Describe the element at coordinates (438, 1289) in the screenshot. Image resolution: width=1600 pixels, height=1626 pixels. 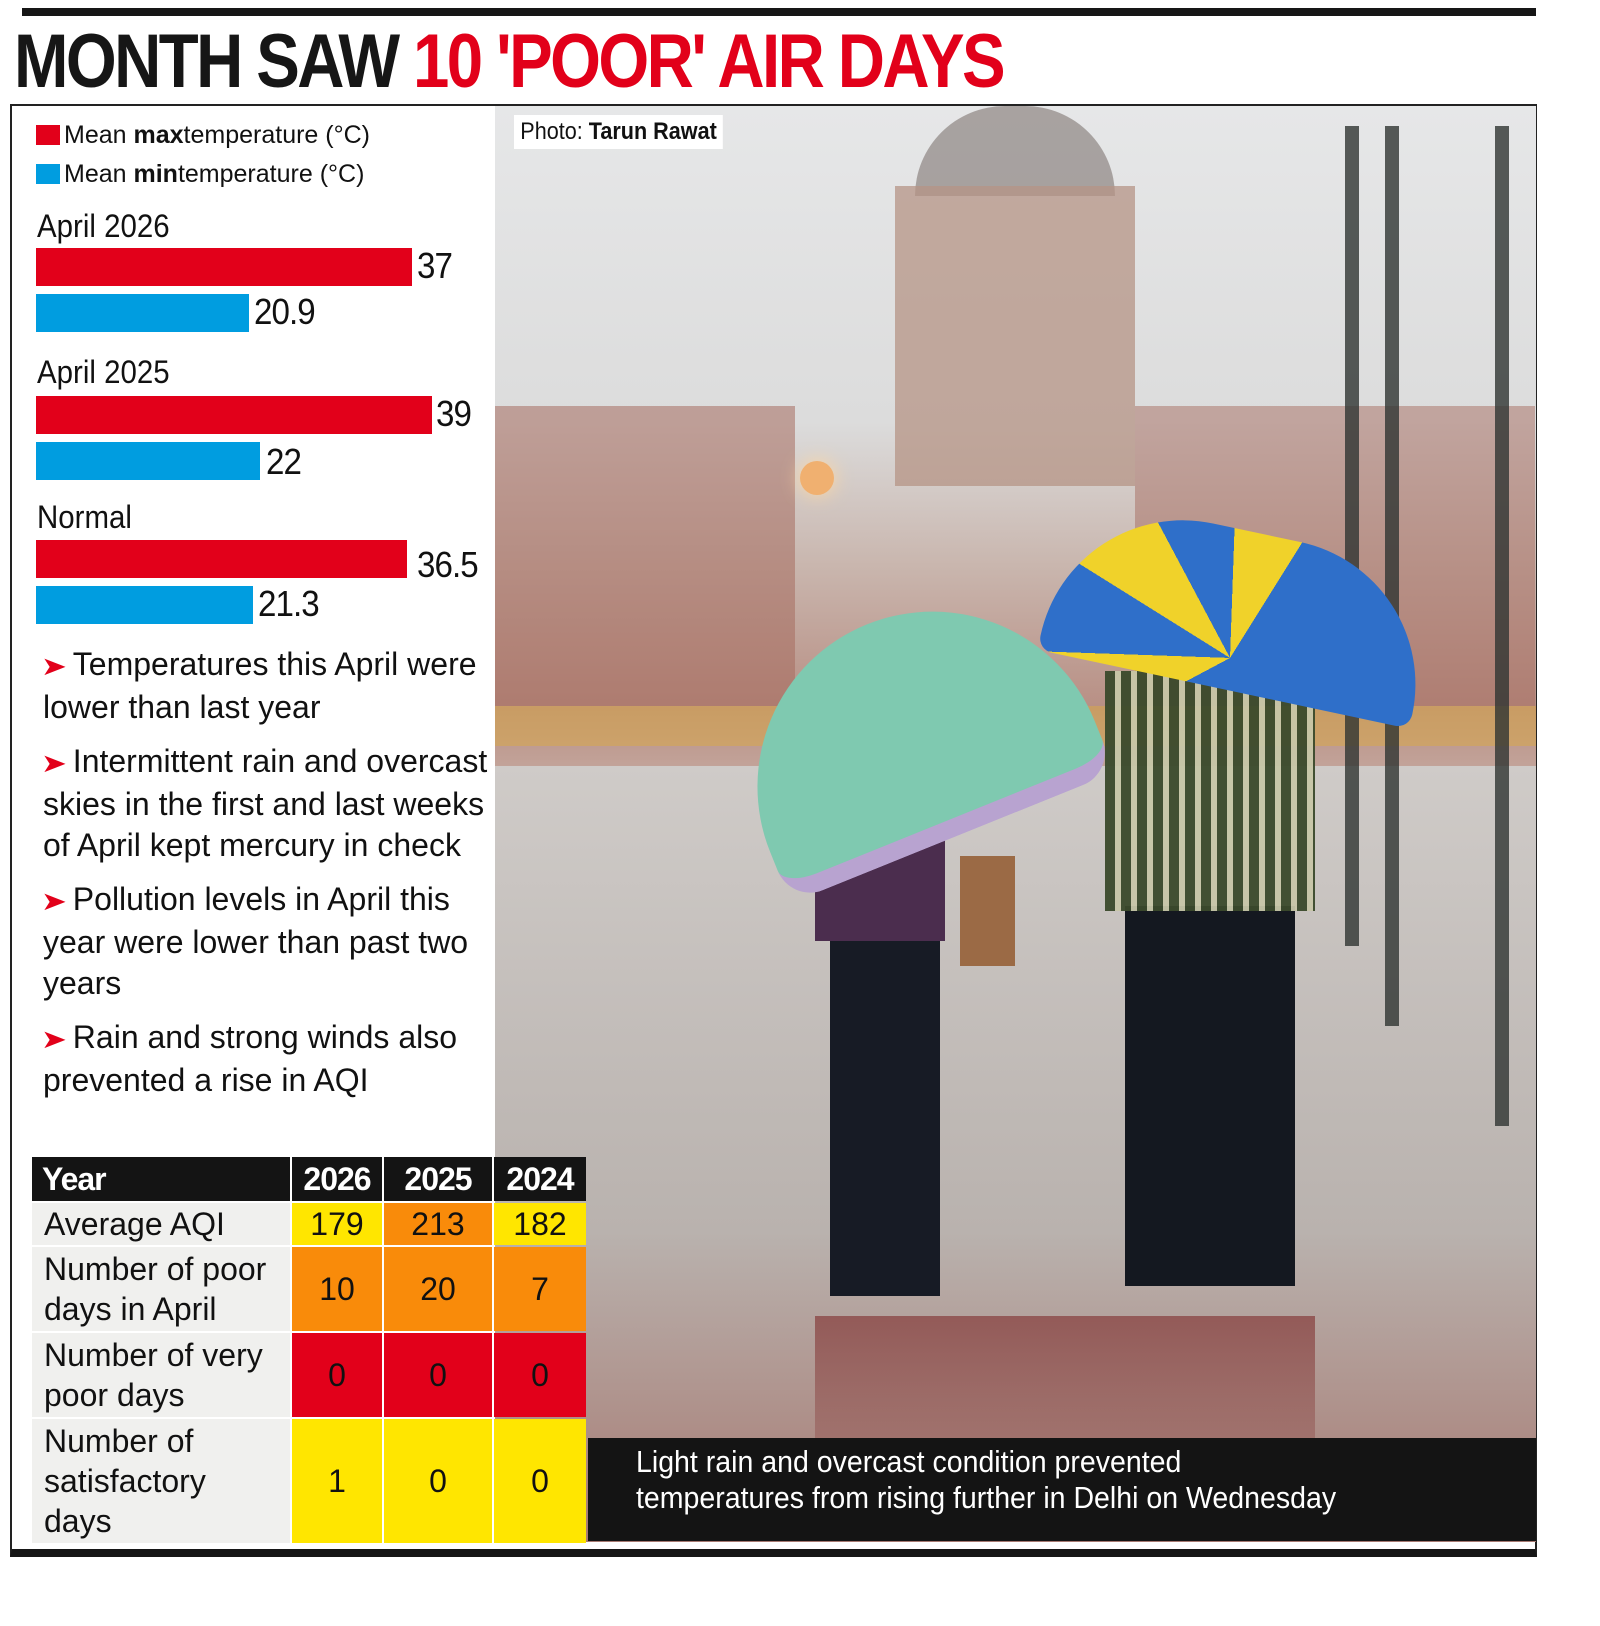
I see `table-cell: 20` at that location.